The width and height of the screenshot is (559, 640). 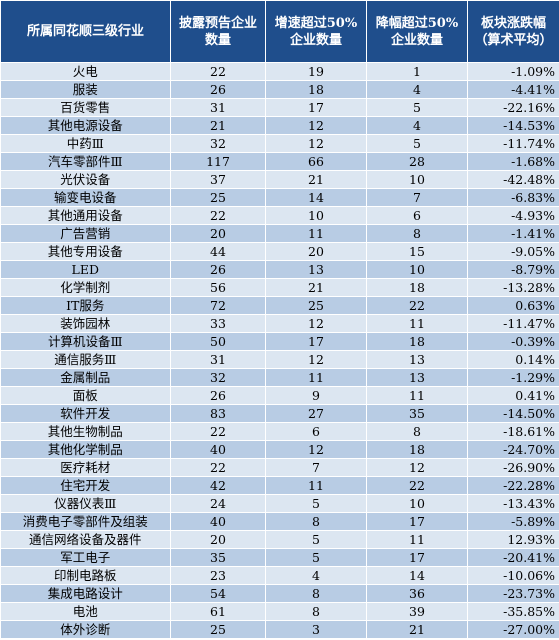 I want to click on industry-cell: 服装, so click(x=85, y=89).